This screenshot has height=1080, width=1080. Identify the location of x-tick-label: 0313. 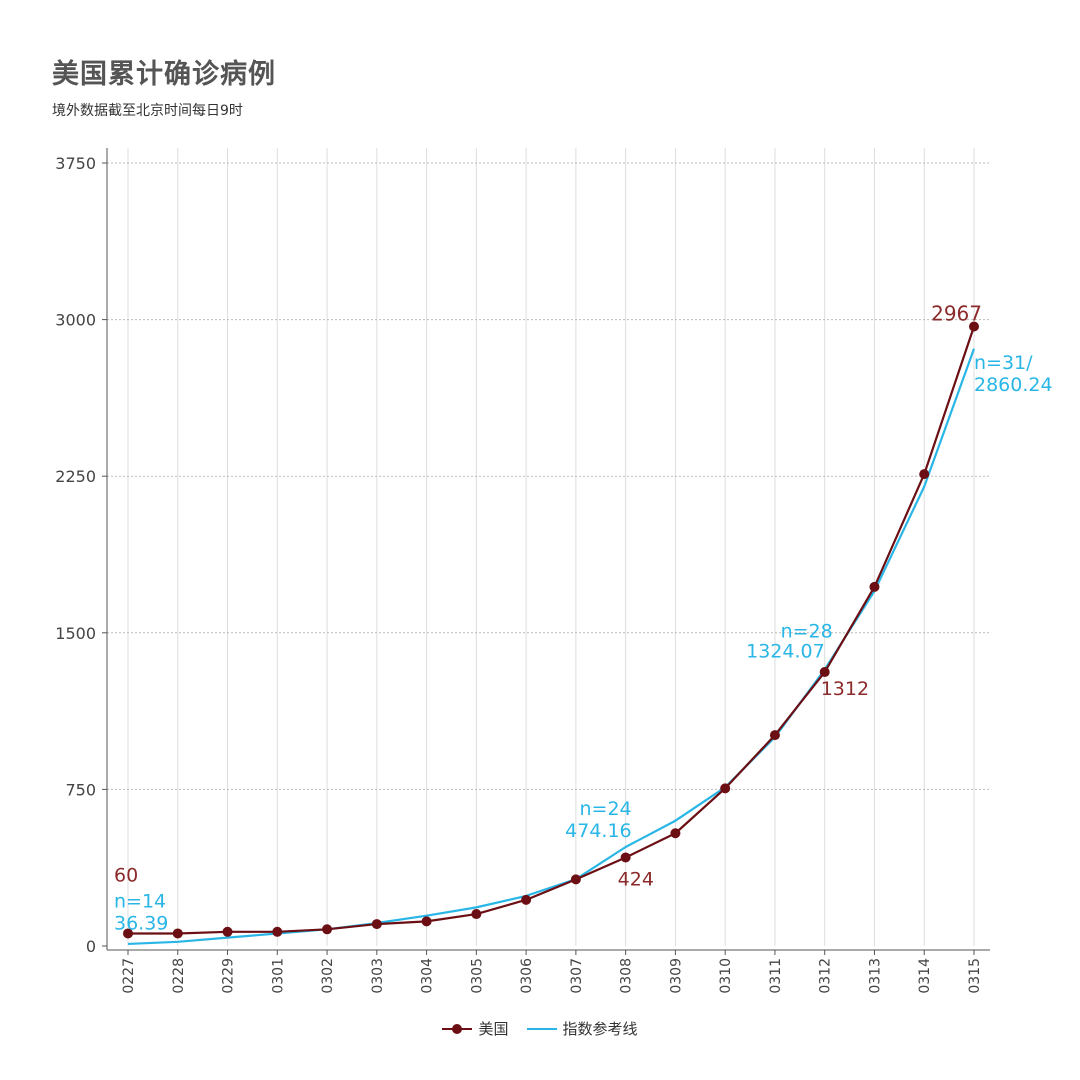
(875, 976).